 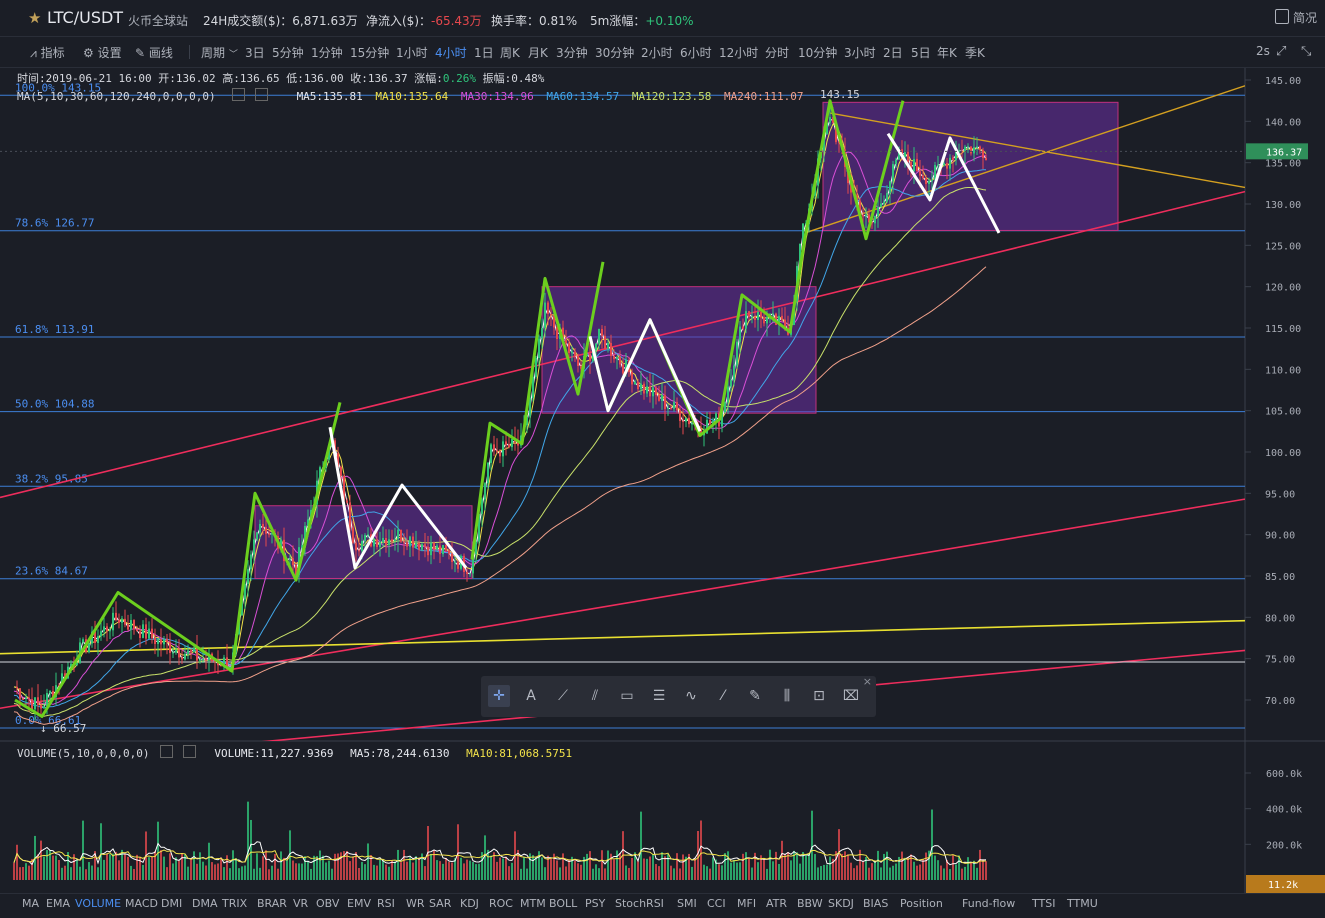 What do you see at coordinates (272, 903) in the screenshot?
I see `indicator-tab: BRAR` at bounding box center [272, 903].